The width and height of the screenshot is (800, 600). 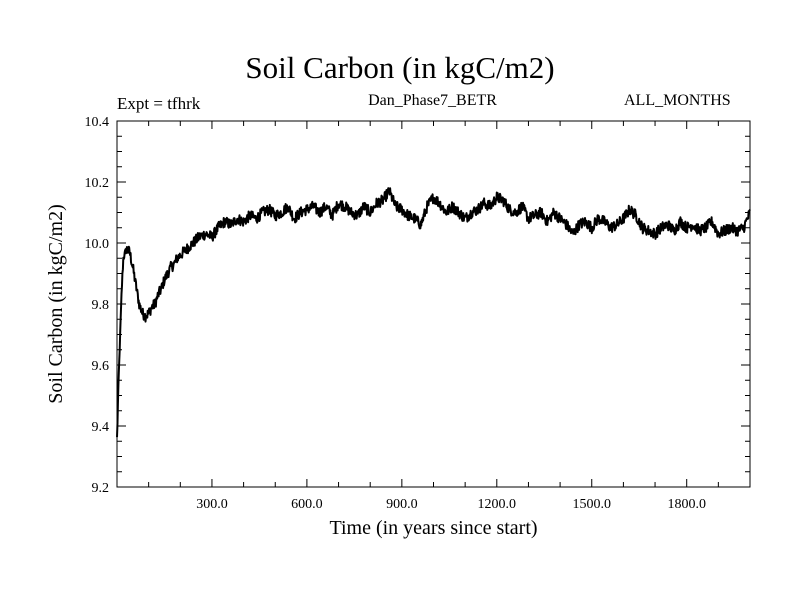 I want to click on chart-subtitle: Dan_Phase7_BETR, so click(x=432, y=100).